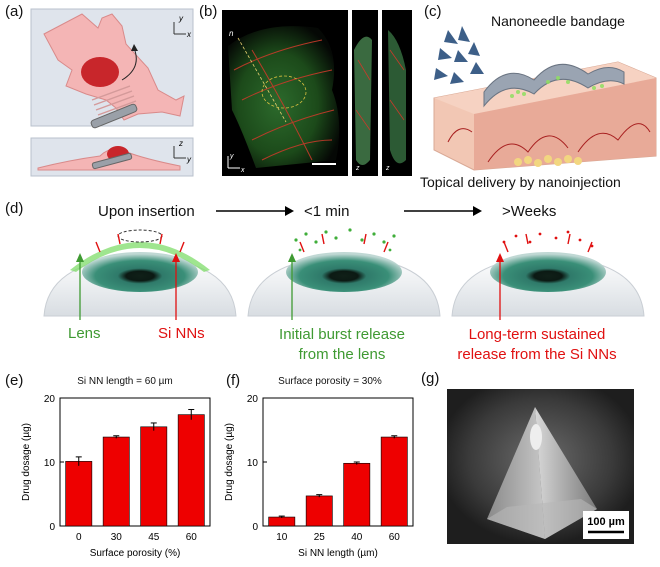 Image resolution: width=660 pixels, height=567 pixels. Describe the element at coordinates (327, 211) in the screenshot. I see `stage-under-1-min: <1 min` at that location.